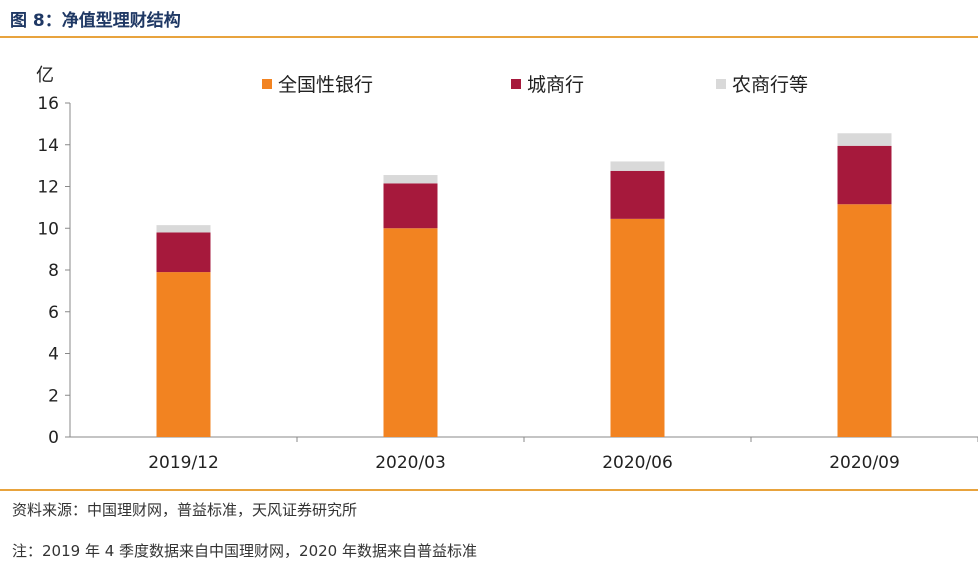  Describe the element at coordinates (53, 313) in the screenshot. I see `y-tick-label: 6` at that location.